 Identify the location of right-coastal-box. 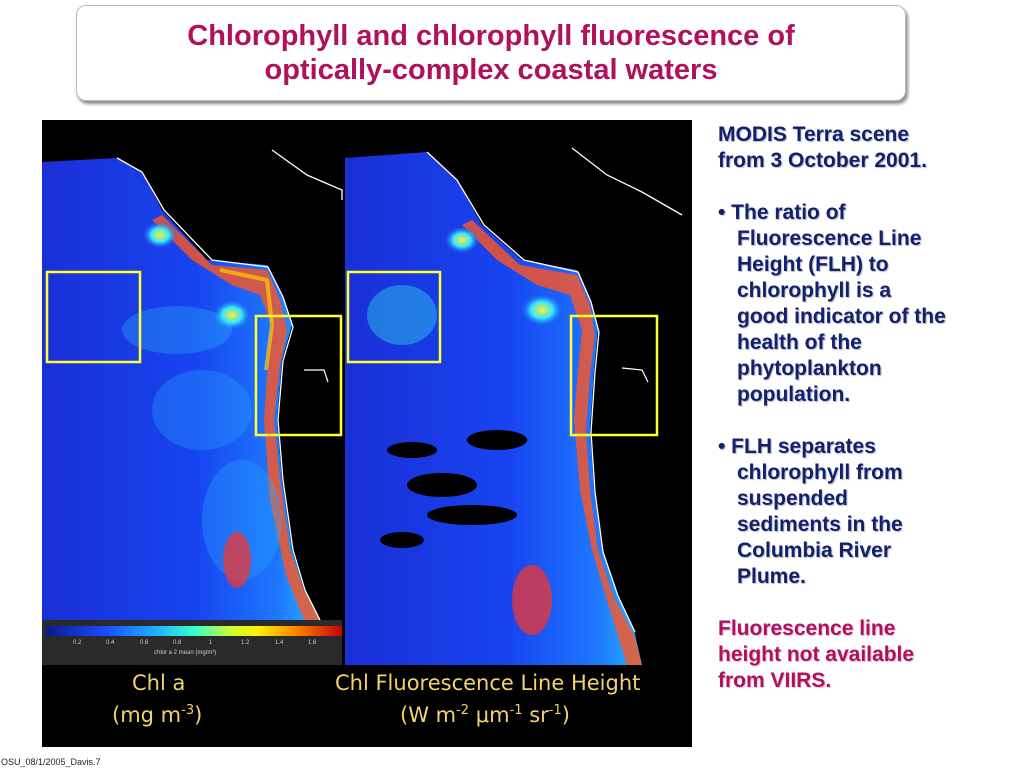
(614, 375).